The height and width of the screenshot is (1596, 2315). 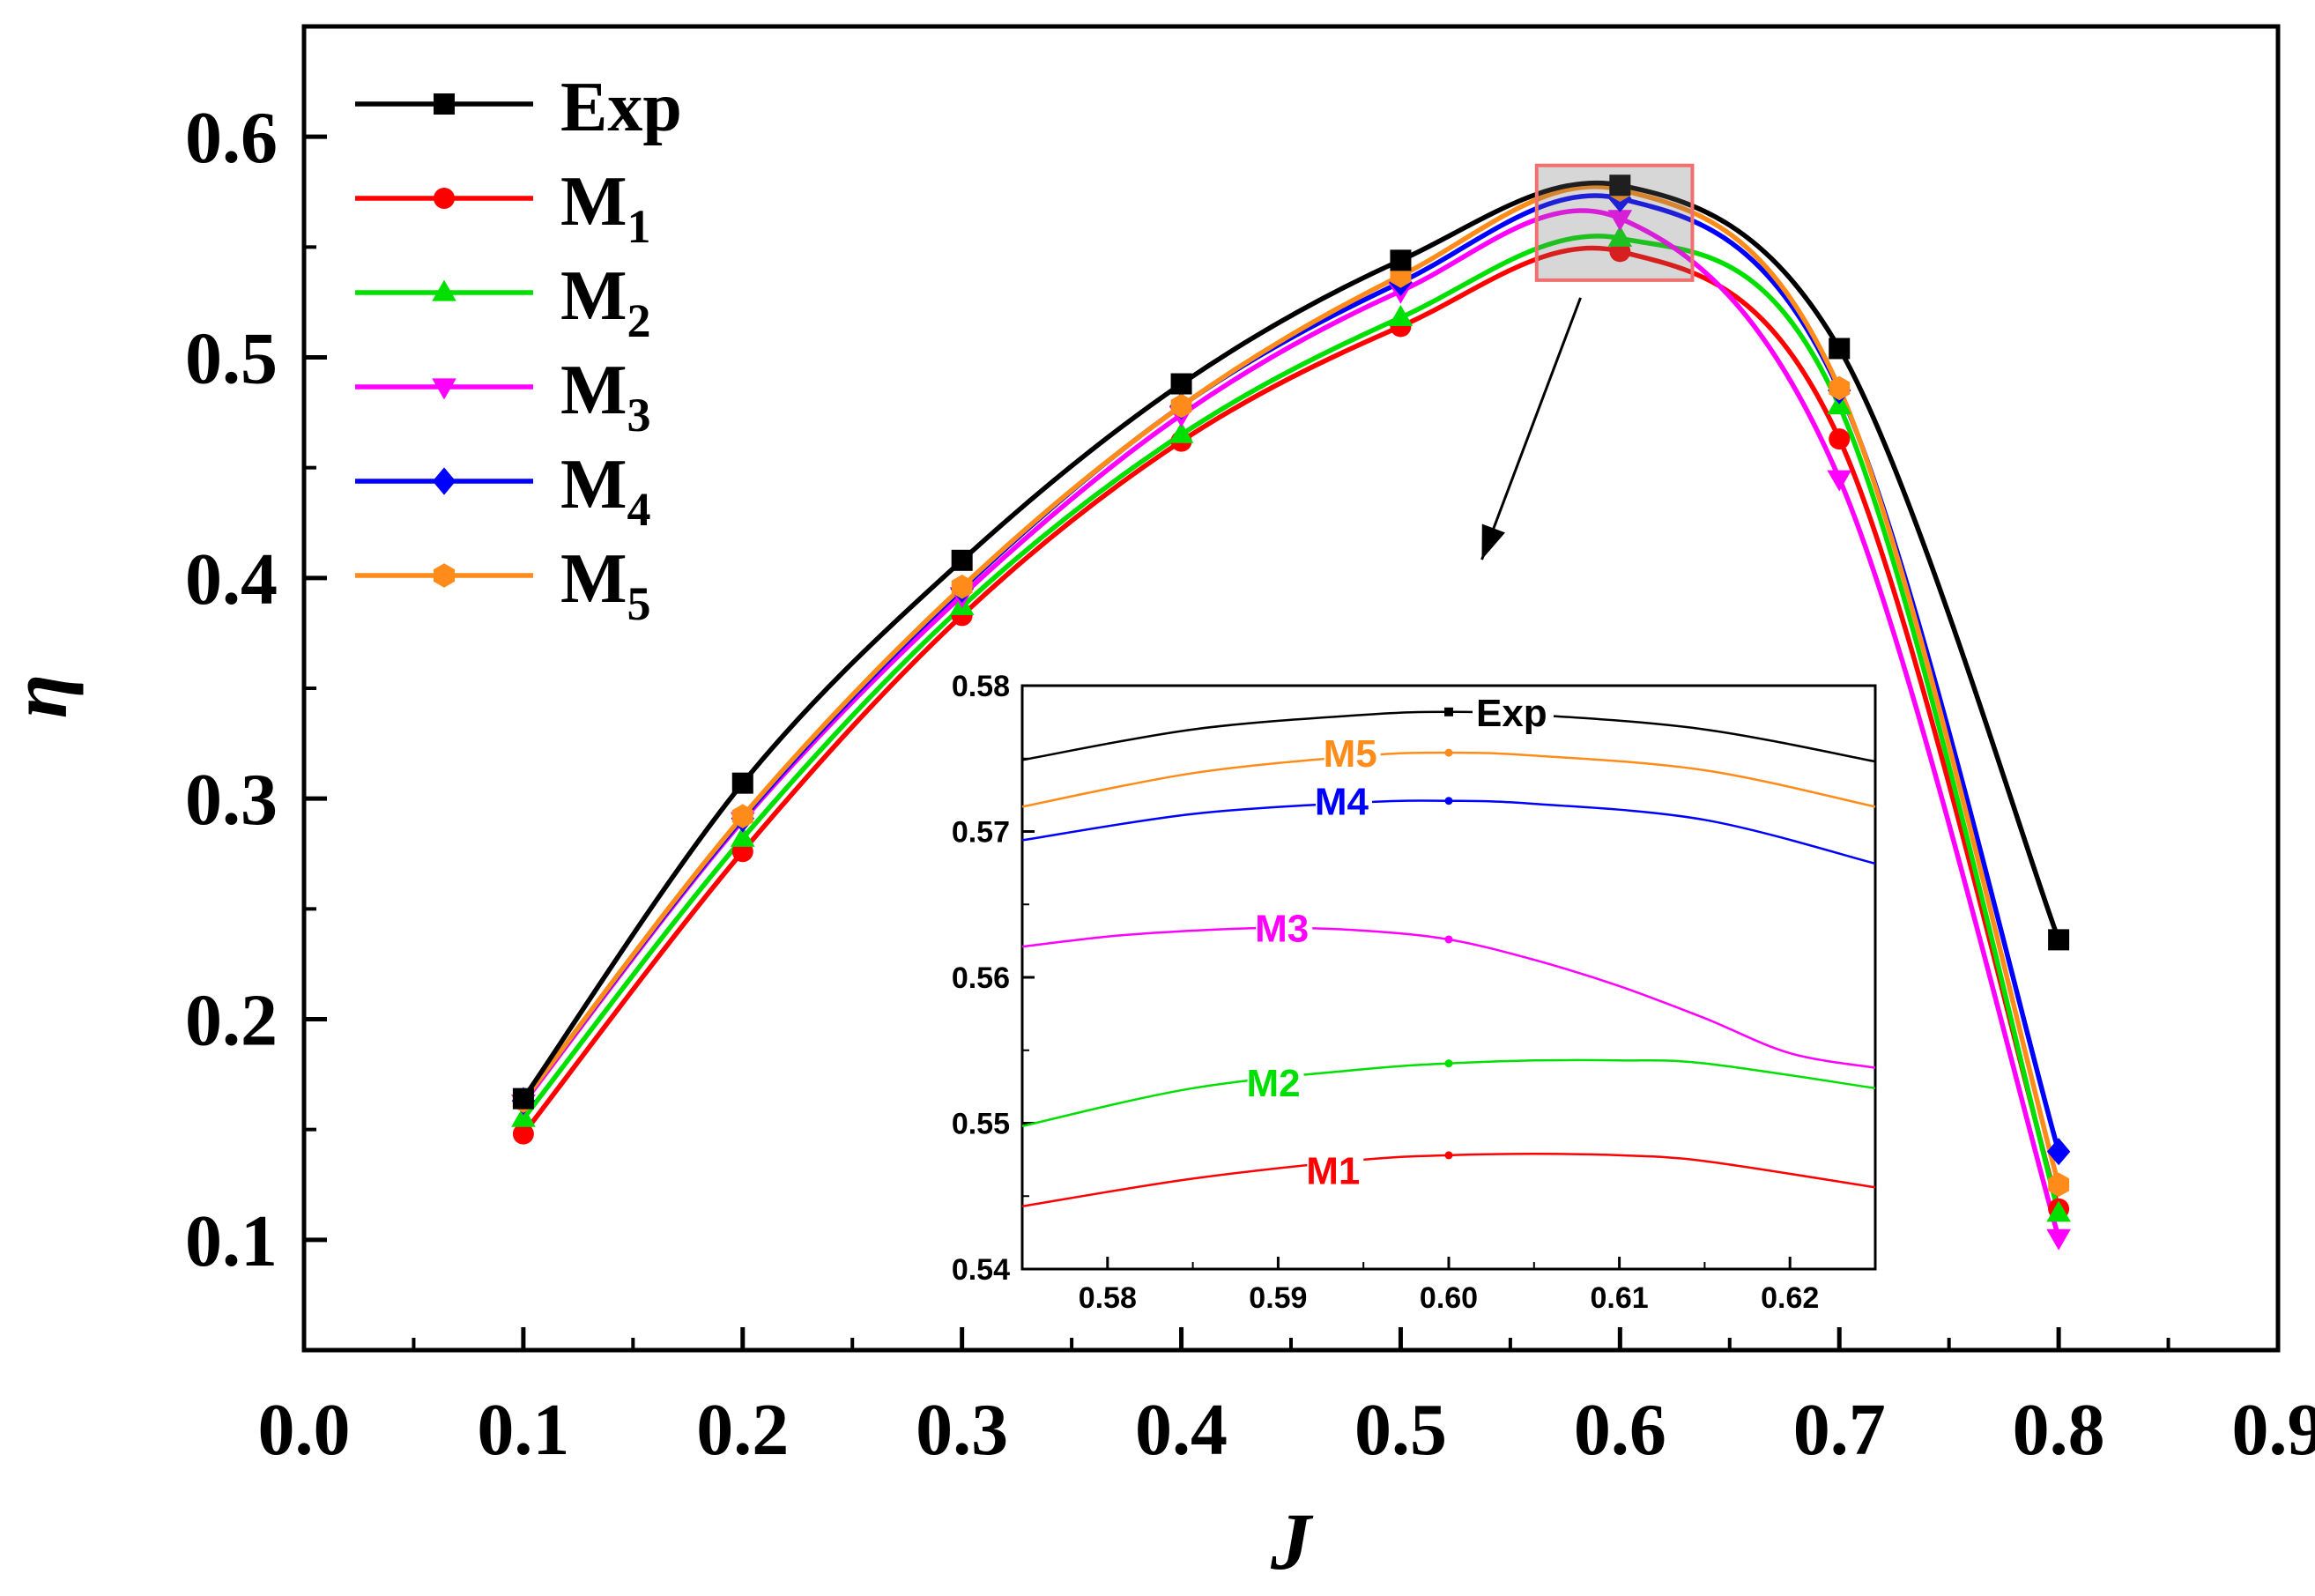 What do you see at coordinates (1620, 1430) in the screenshot?
I see `x-tick-label: 0.6` at bounding box center [1620, 1430].